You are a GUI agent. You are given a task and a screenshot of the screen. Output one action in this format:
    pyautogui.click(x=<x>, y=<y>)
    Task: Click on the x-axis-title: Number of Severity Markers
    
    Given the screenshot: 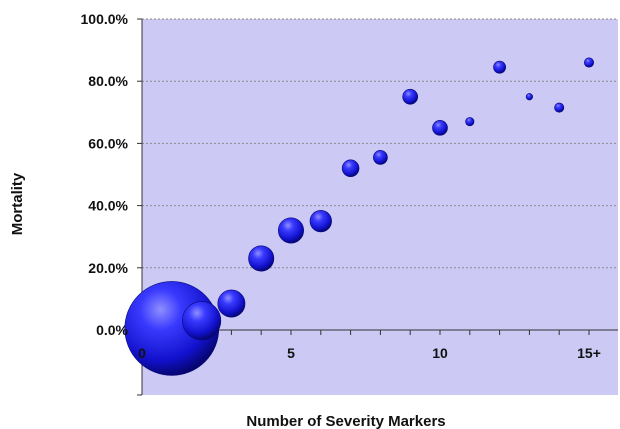 What is the action you would take?
    pyautogui.click(x=345, y=421)
    